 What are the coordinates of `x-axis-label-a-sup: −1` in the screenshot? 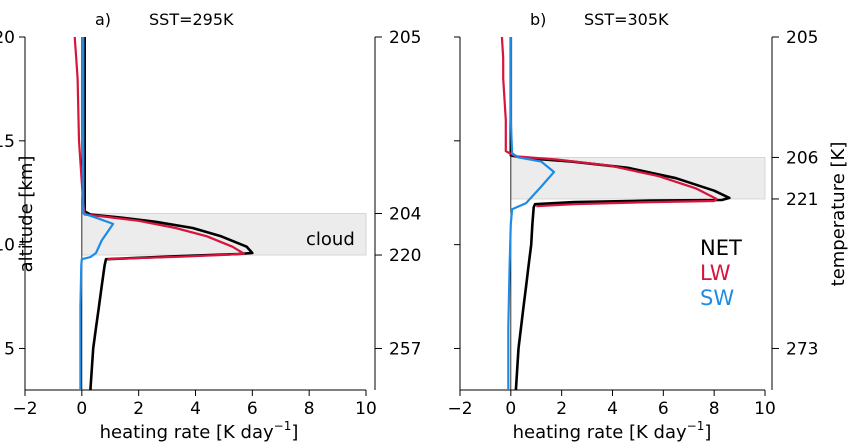 It's located at (283, 426).